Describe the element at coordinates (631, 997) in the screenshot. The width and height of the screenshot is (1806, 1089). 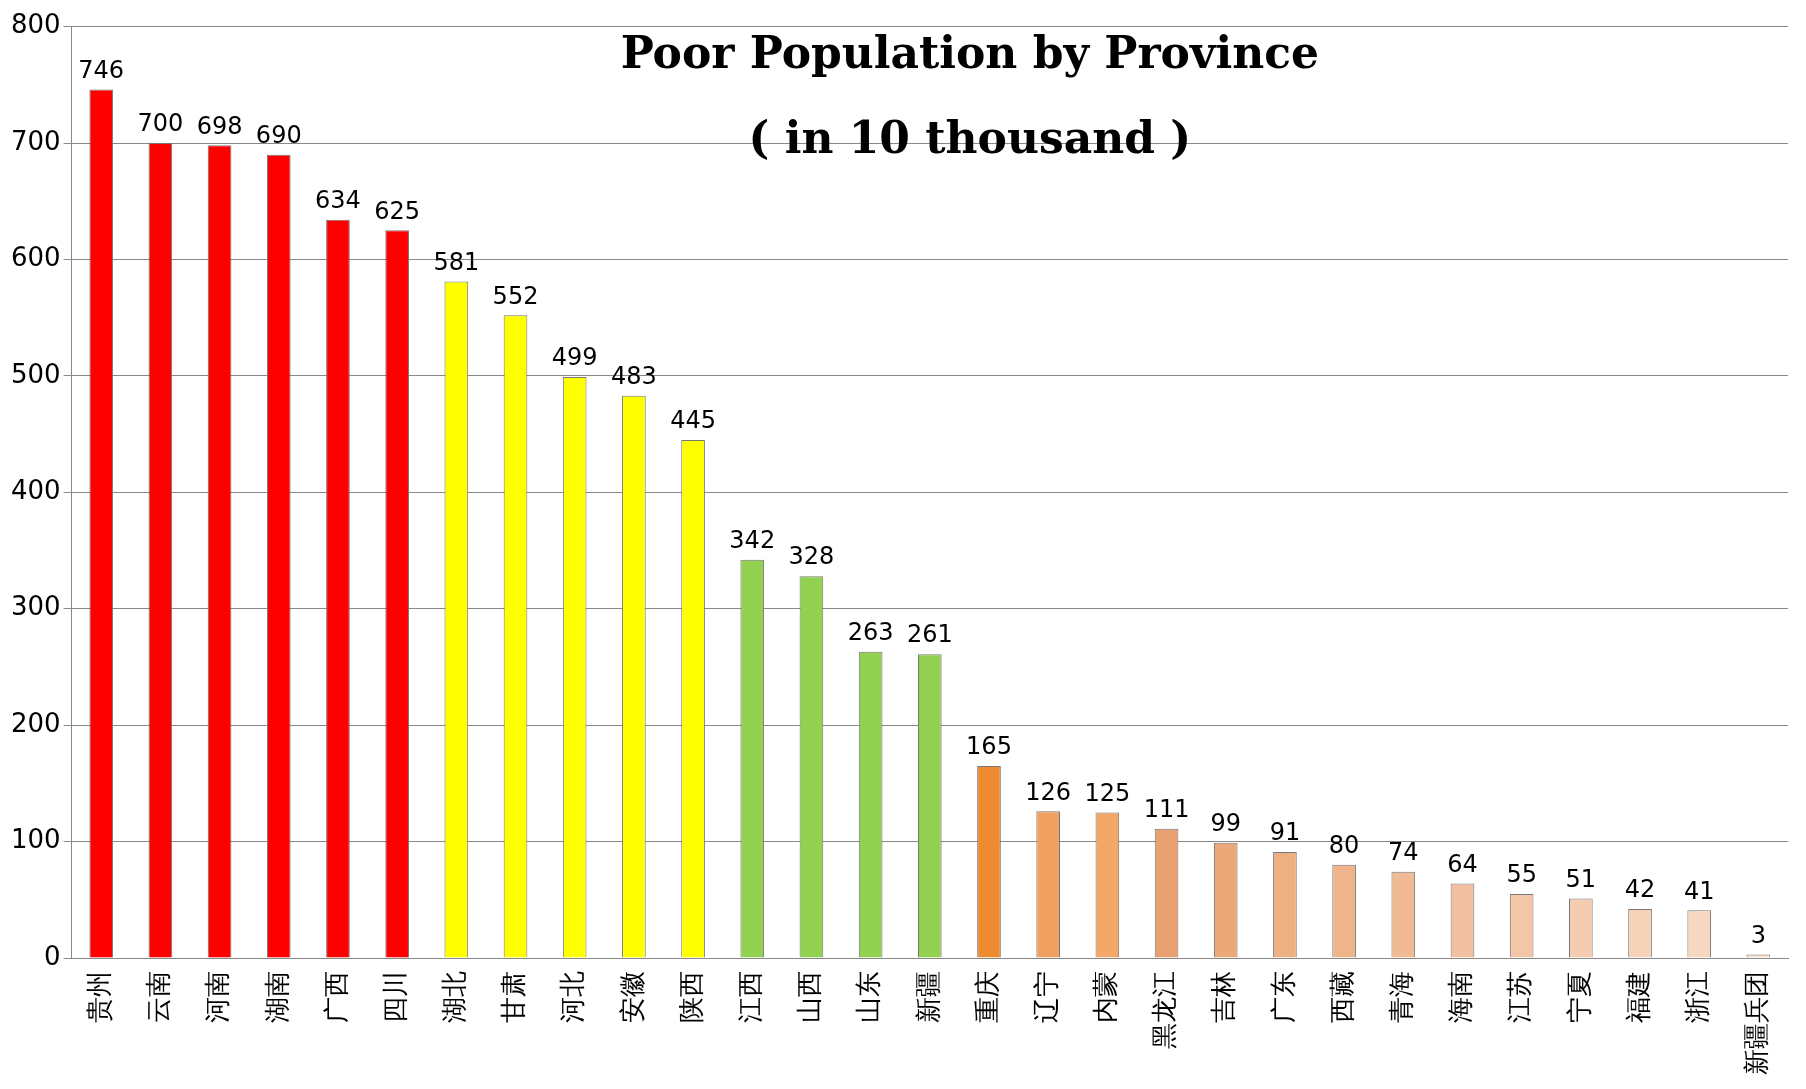
I see `x-tick-label: 安徽` at that location.